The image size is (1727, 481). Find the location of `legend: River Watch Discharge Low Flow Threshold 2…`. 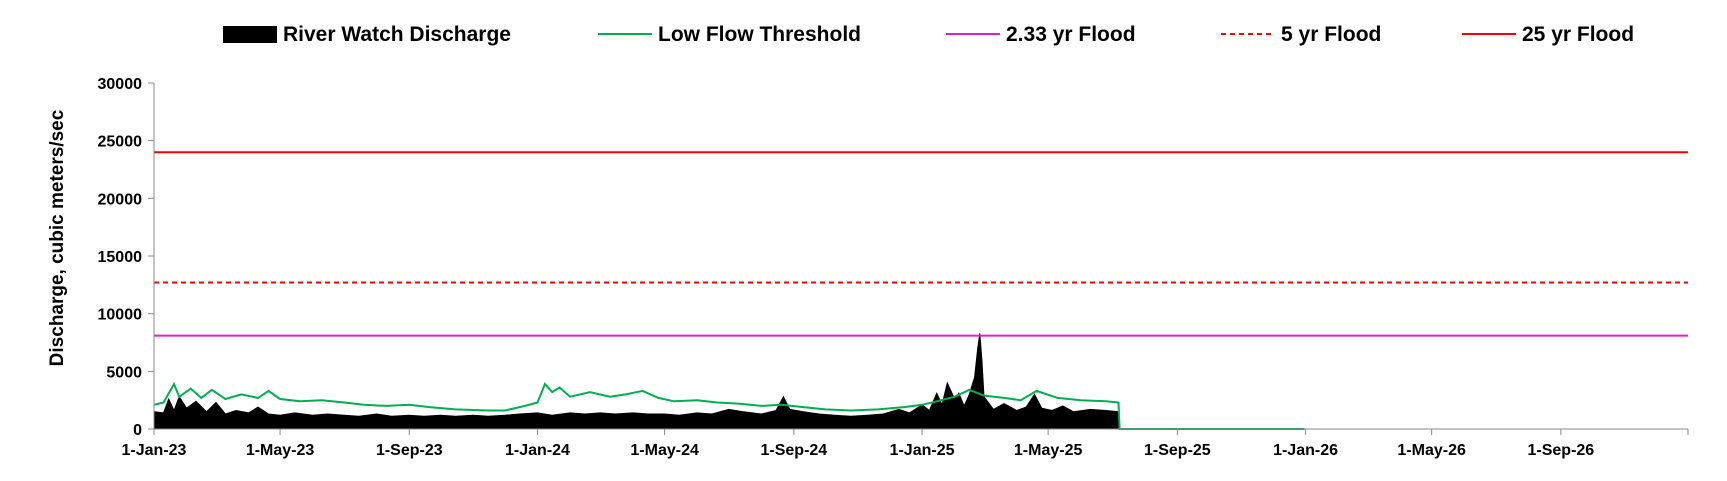

legend: River Watch Discharge Low Flow Threshold 2… is located at coordinates (928, 34).